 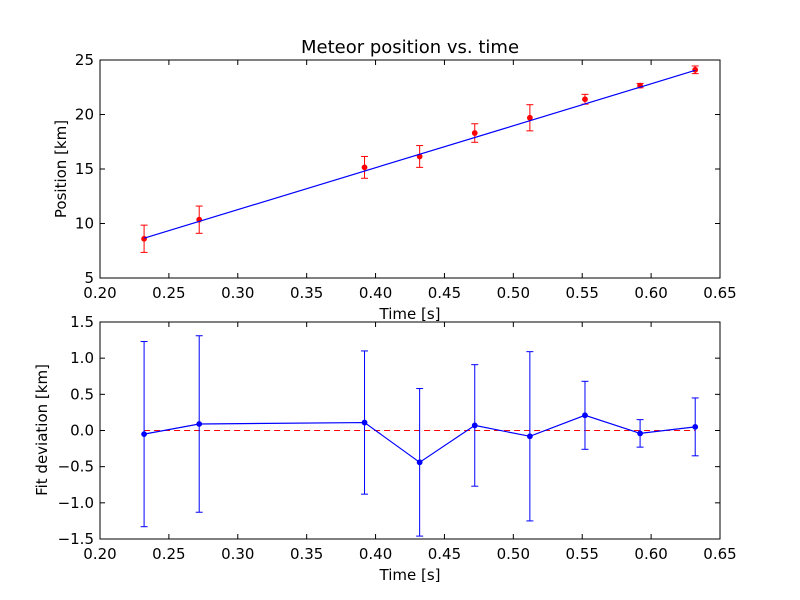 What do you see at coordinates (76, 467) in the screenshot?
I see `deviation-chart-ytick-label: −0.5` at bounding box center [76, 467].